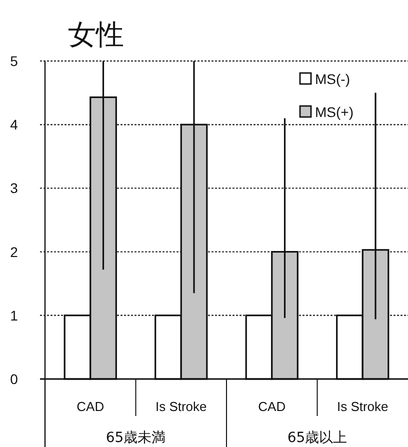 Image resolution: width=408 pixels, height=447 pixels. I want to click on legend-label: MS(+), so click(334, 112).